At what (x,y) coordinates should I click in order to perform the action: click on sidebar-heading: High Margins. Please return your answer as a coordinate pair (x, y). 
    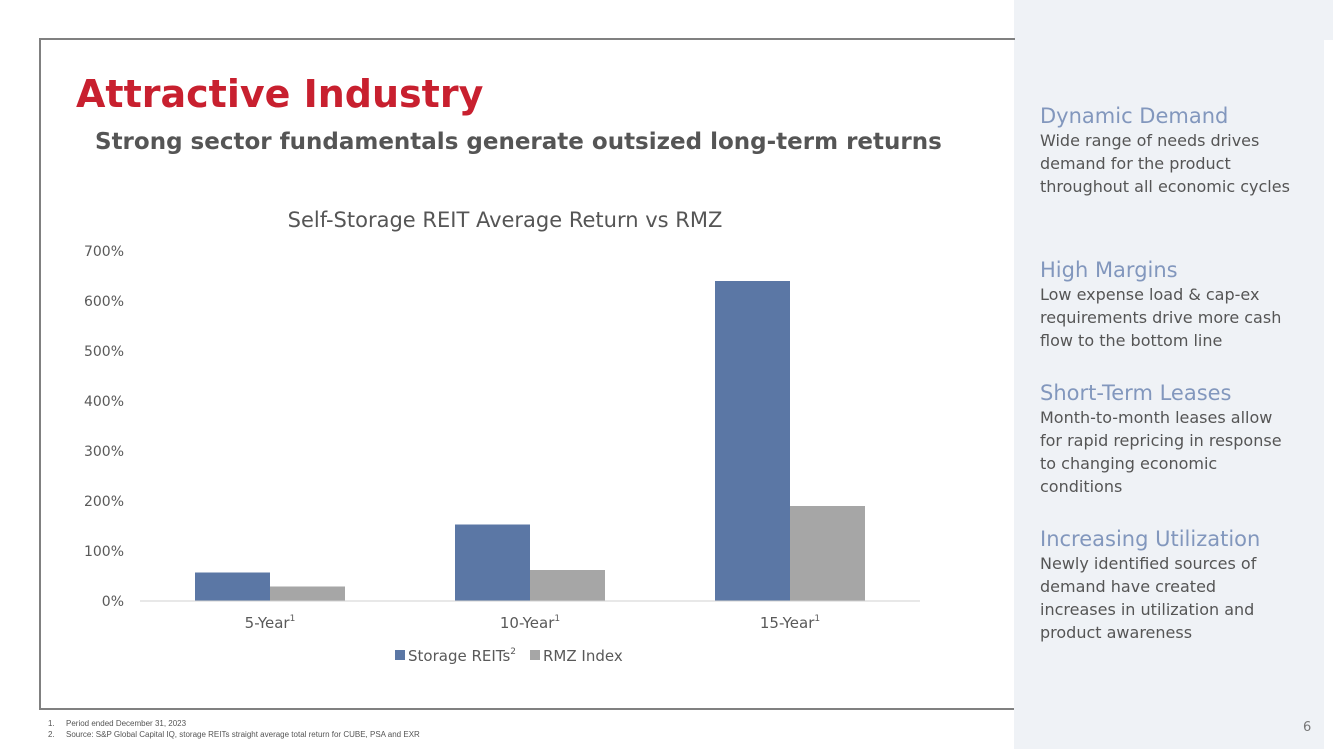
    Looking at the image, I should click on (1109, 270).